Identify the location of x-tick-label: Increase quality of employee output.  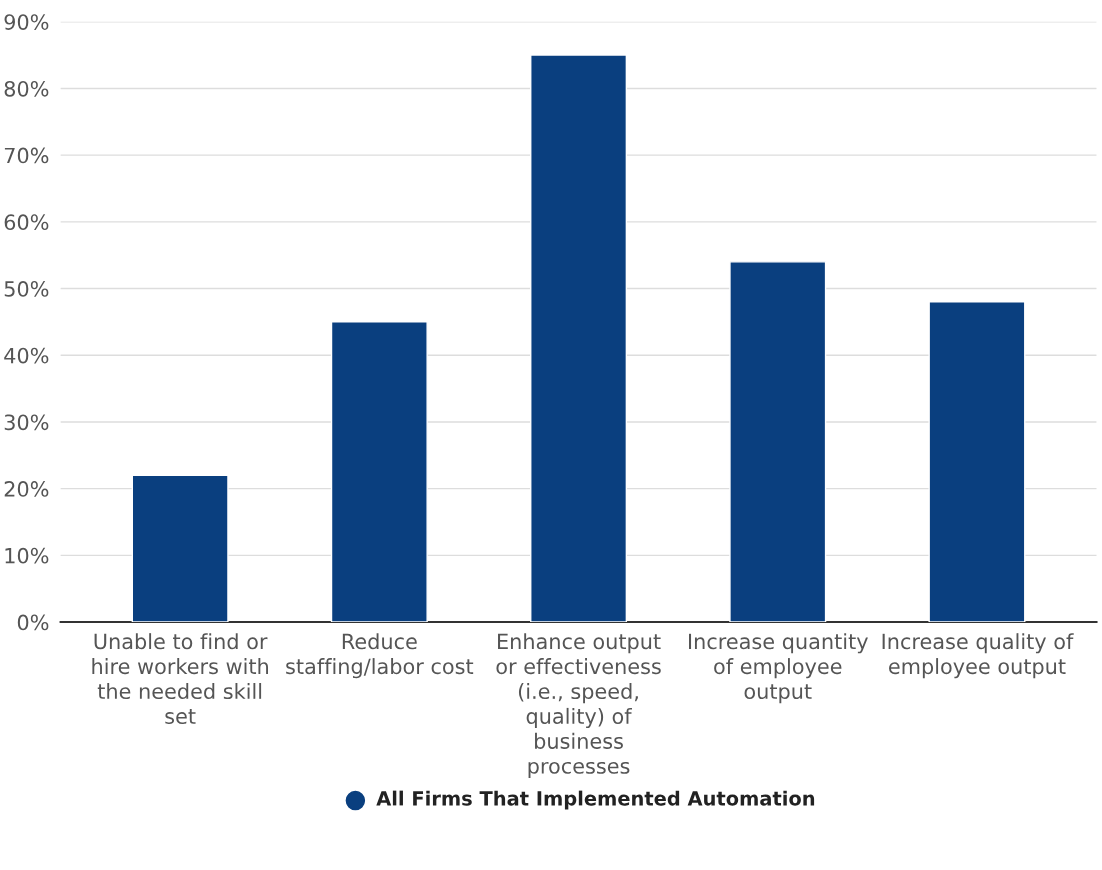
(978, 656).